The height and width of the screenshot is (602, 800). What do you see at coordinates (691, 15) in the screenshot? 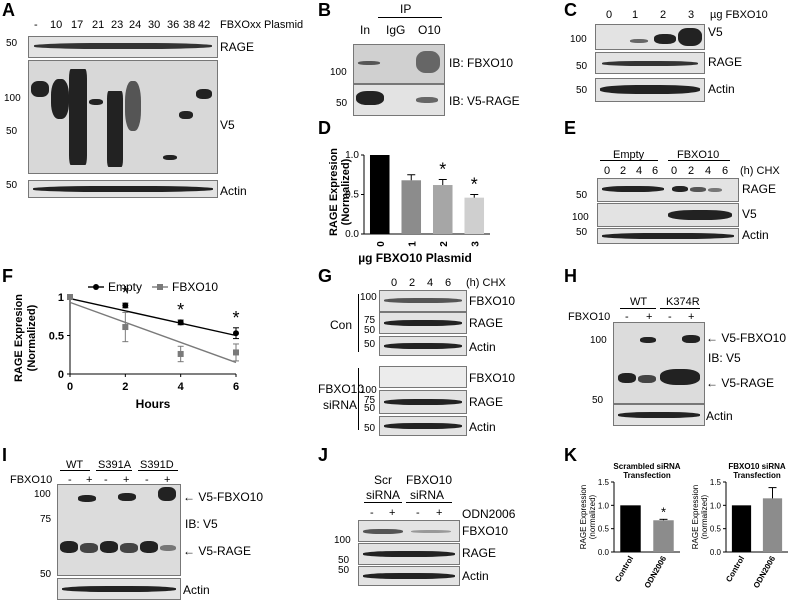
I see `lane-label: 3` at bounding box center [691, 15].